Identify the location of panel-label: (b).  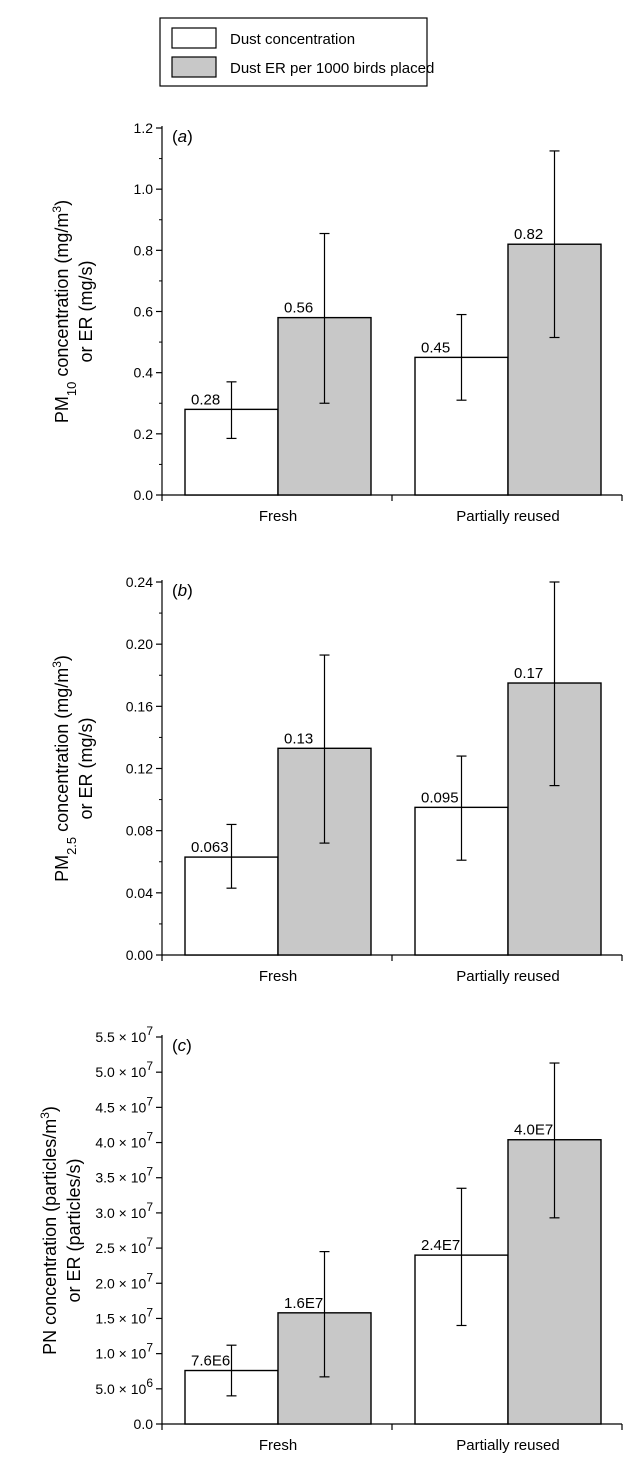
(182, 590).